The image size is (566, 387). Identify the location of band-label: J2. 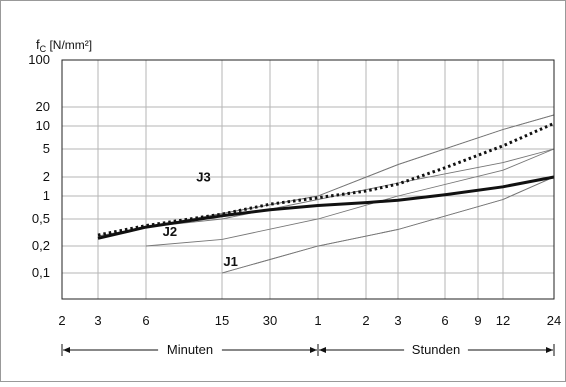
(170, 231).